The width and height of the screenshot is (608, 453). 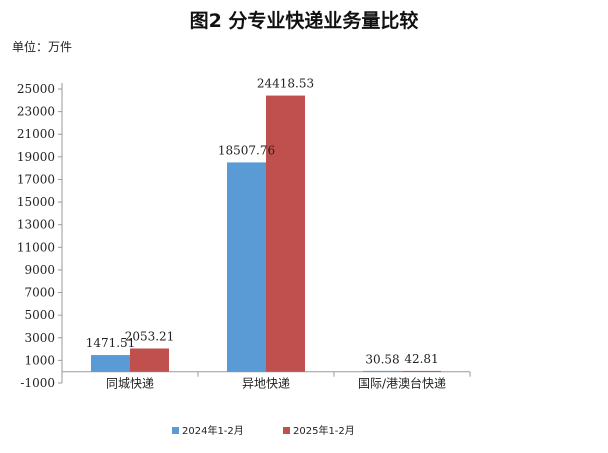 What do you see at coordinates (285, 84) in the screenshot?
I see `data-label: 24418.53` at bounding box center [285, 84].